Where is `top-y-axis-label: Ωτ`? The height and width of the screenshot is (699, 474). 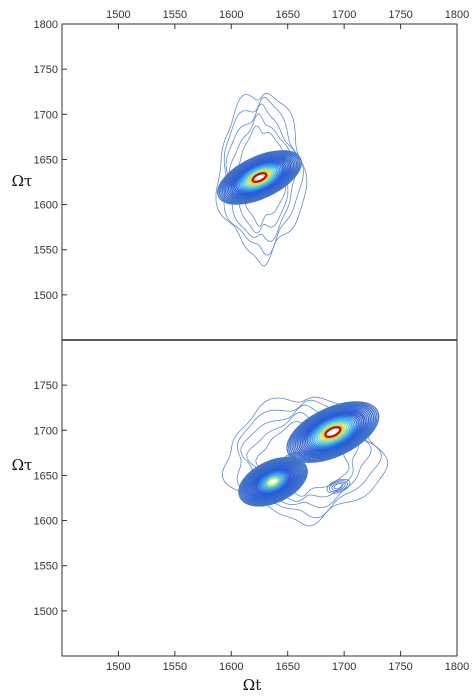 top-y-axis-label: Ωτ is located at coordinates (22, 181).